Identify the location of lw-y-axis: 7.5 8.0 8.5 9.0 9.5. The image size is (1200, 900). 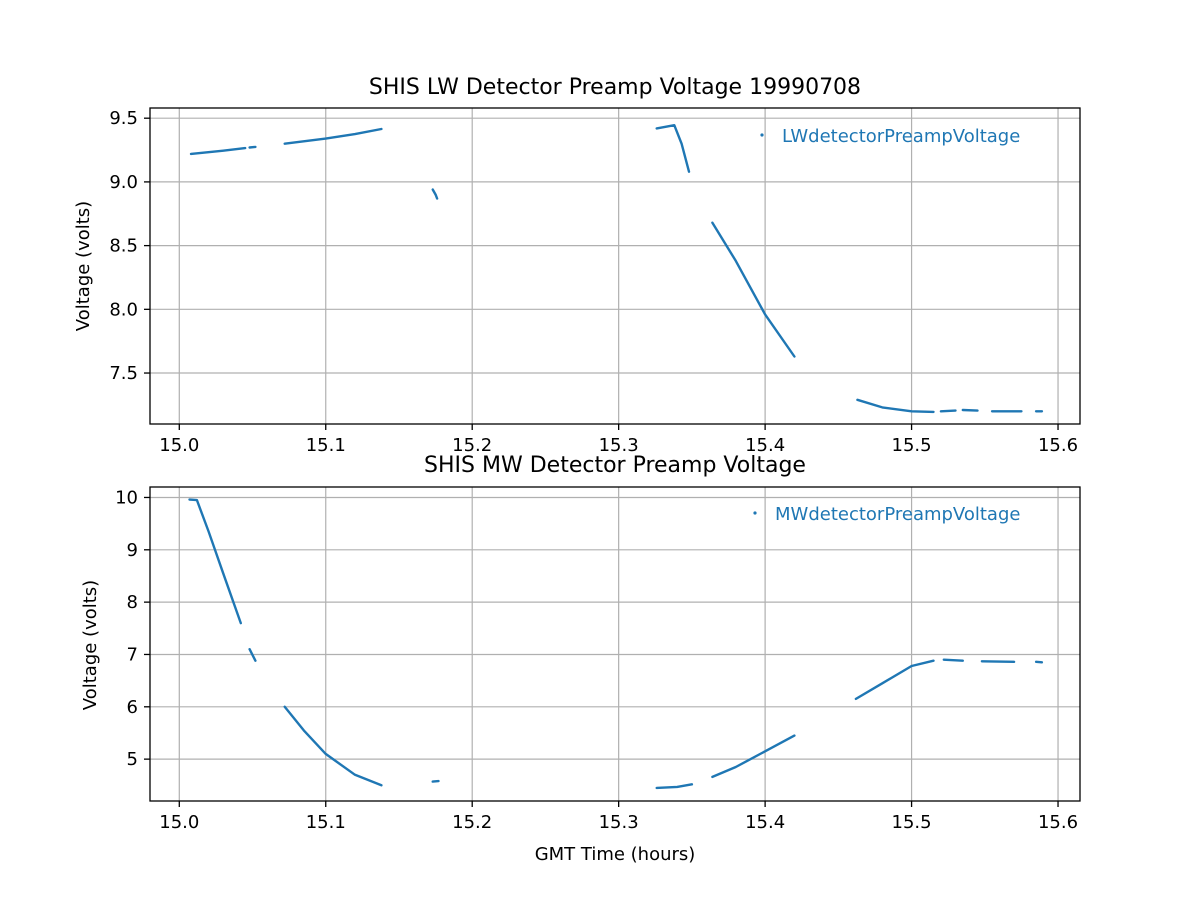
(129, 246).